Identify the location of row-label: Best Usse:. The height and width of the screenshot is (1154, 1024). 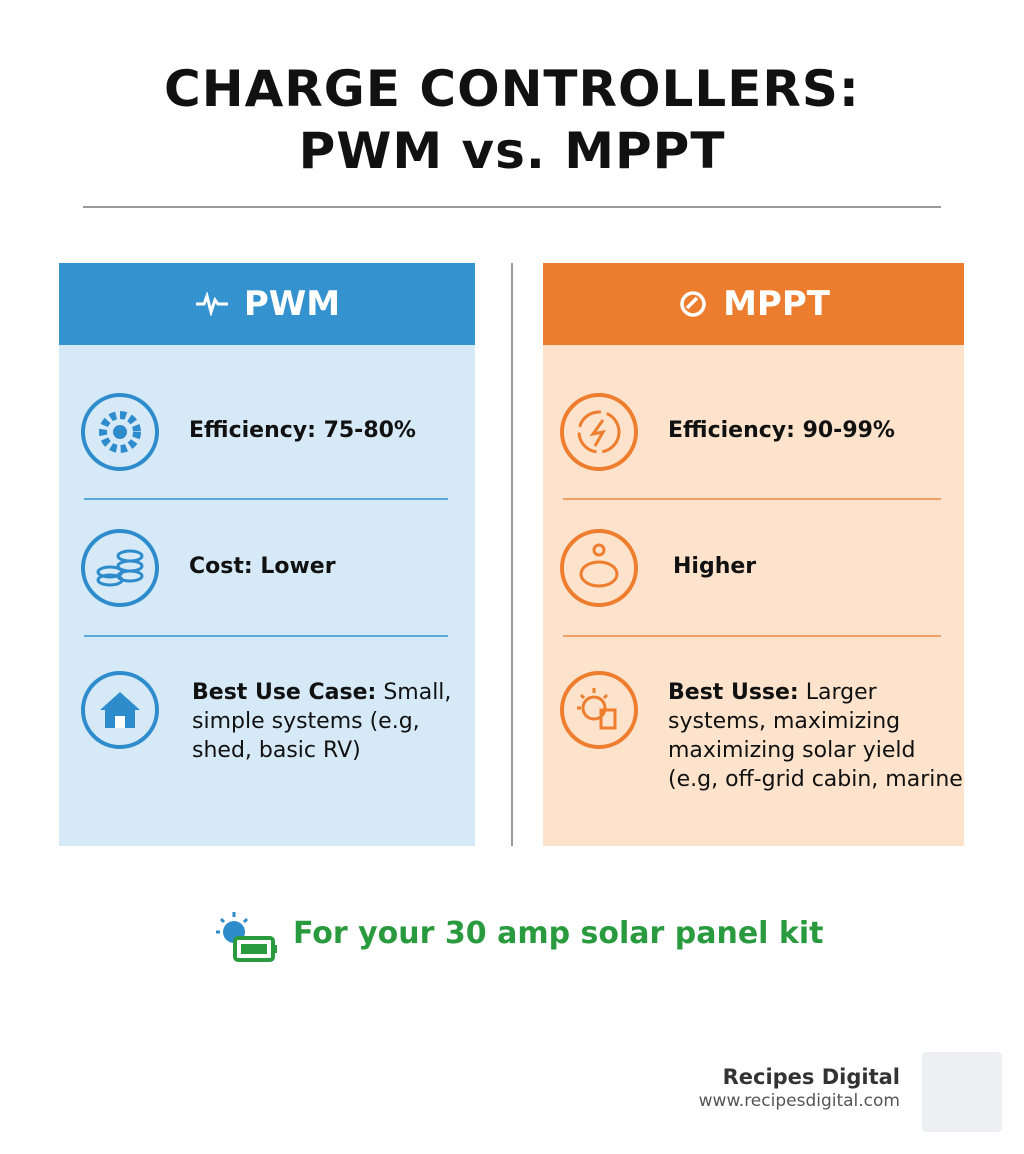
(733, 692).